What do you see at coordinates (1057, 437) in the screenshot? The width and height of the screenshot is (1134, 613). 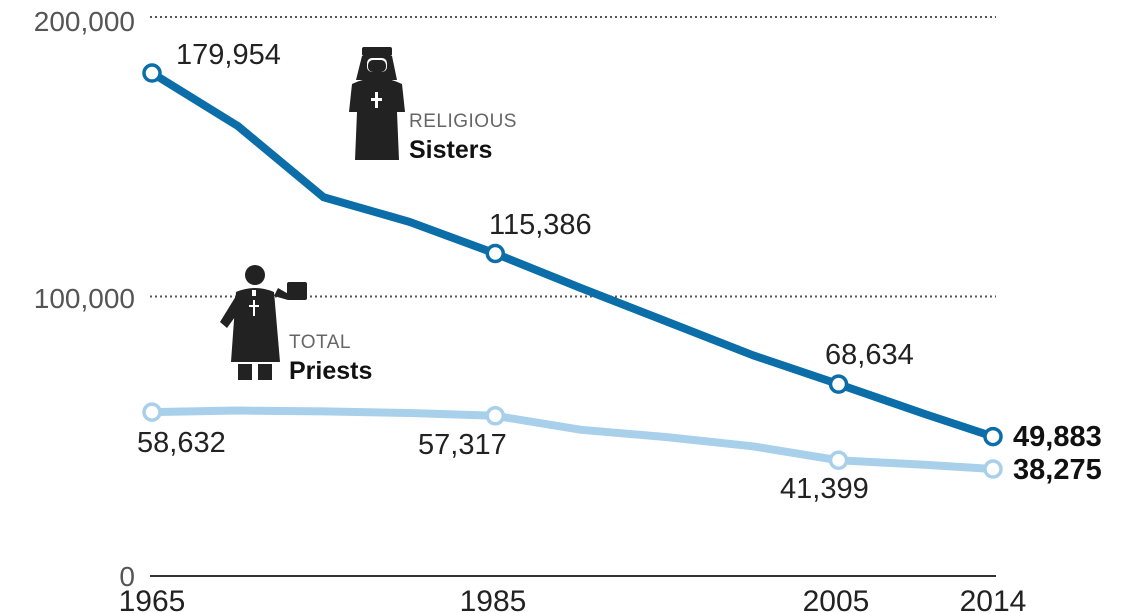 I see `sisters-label-2014: 49,883` at bounding box center [1057, 437].